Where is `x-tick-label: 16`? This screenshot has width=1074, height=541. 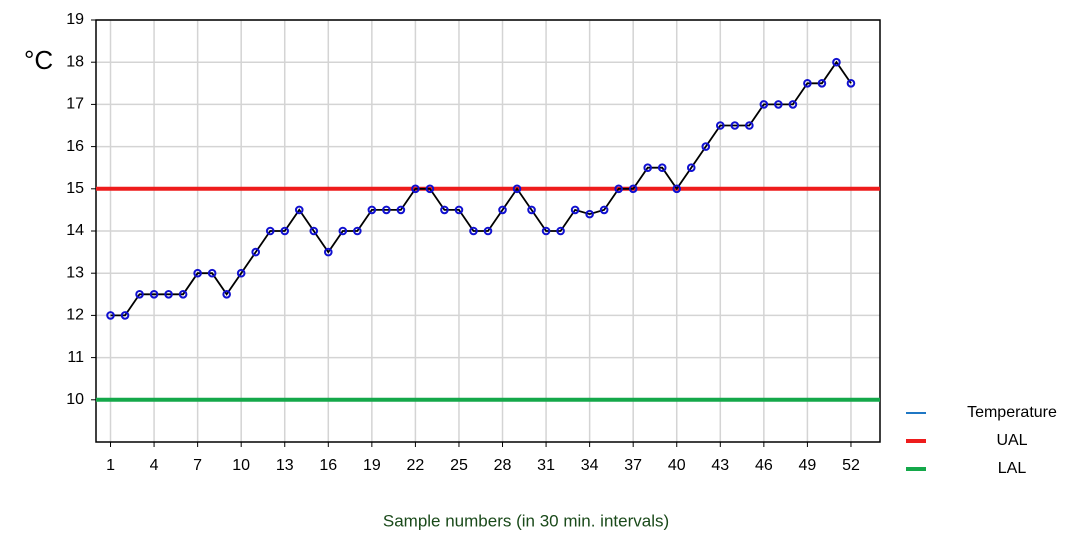
x-tick-label: 16 is located at coordinates (328, 465).